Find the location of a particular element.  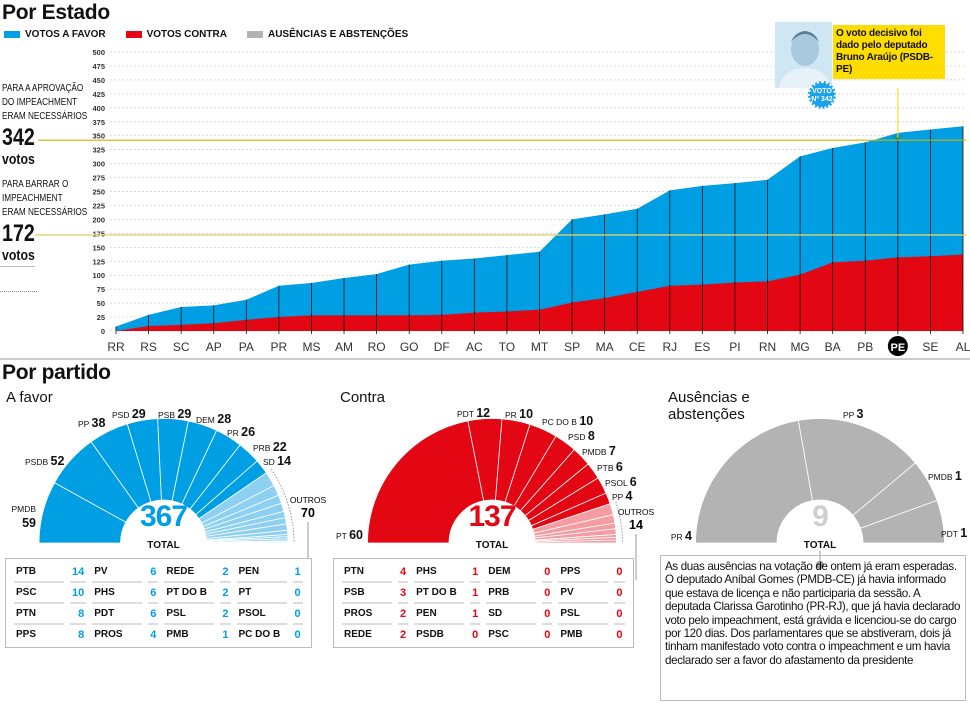

total-value: 9 is located at coordinates (820, 516).